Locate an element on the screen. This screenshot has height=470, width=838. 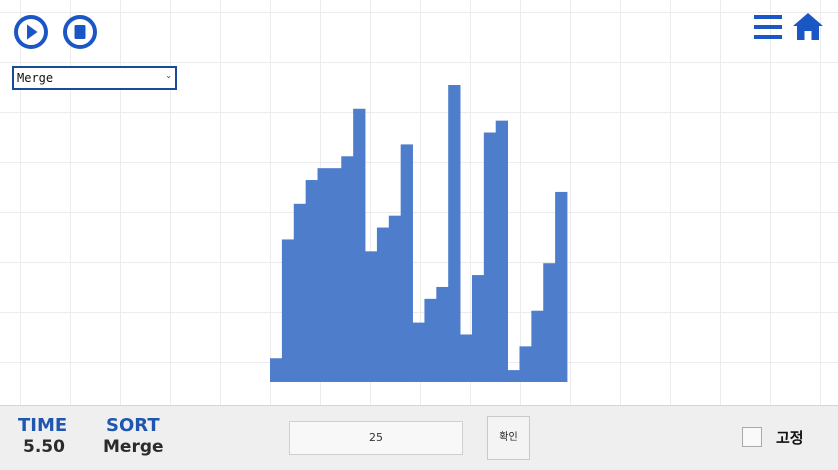
home-icon is located at coordinates (808, 26).